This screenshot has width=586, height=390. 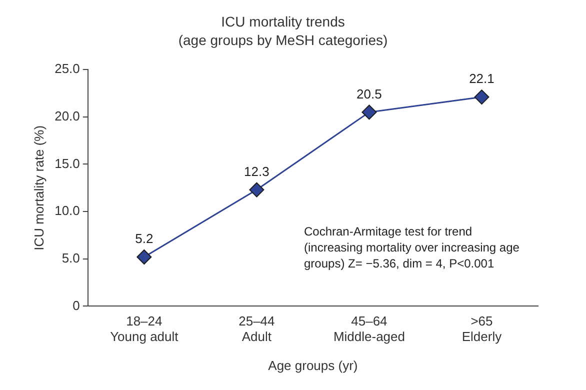 I want to click on x-tick-label: 45–64 Middle-aged, so click(x=369, y=329).